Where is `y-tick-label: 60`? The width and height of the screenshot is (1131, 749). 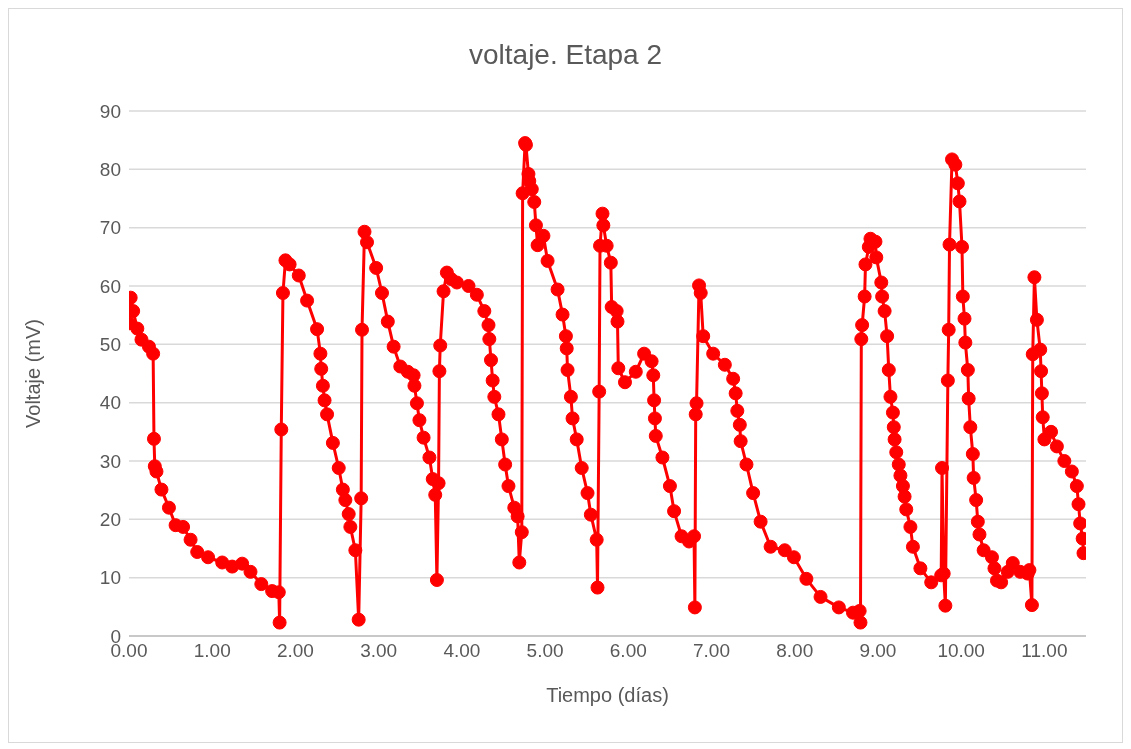 y-tick-label: 60 is located at coordinates (110, 286).